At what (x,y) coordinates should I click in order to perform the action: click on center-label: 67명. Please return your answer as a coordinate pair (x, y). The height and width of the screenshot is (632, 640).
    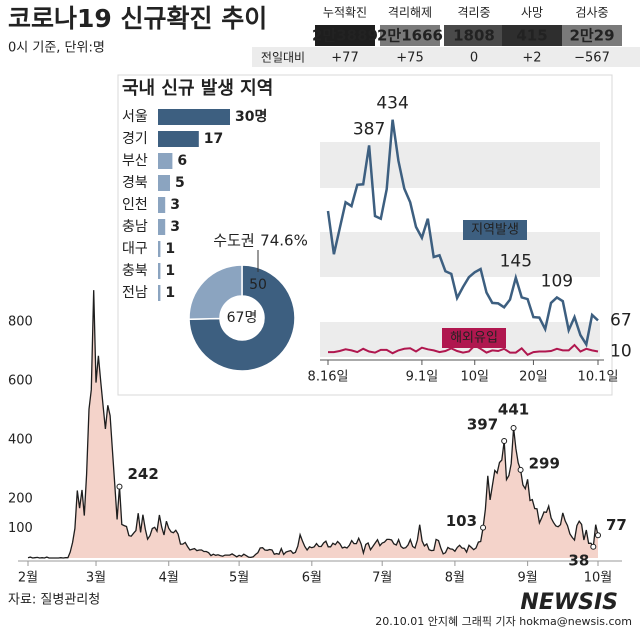
    Looking at the image, I should click on (242, 318).